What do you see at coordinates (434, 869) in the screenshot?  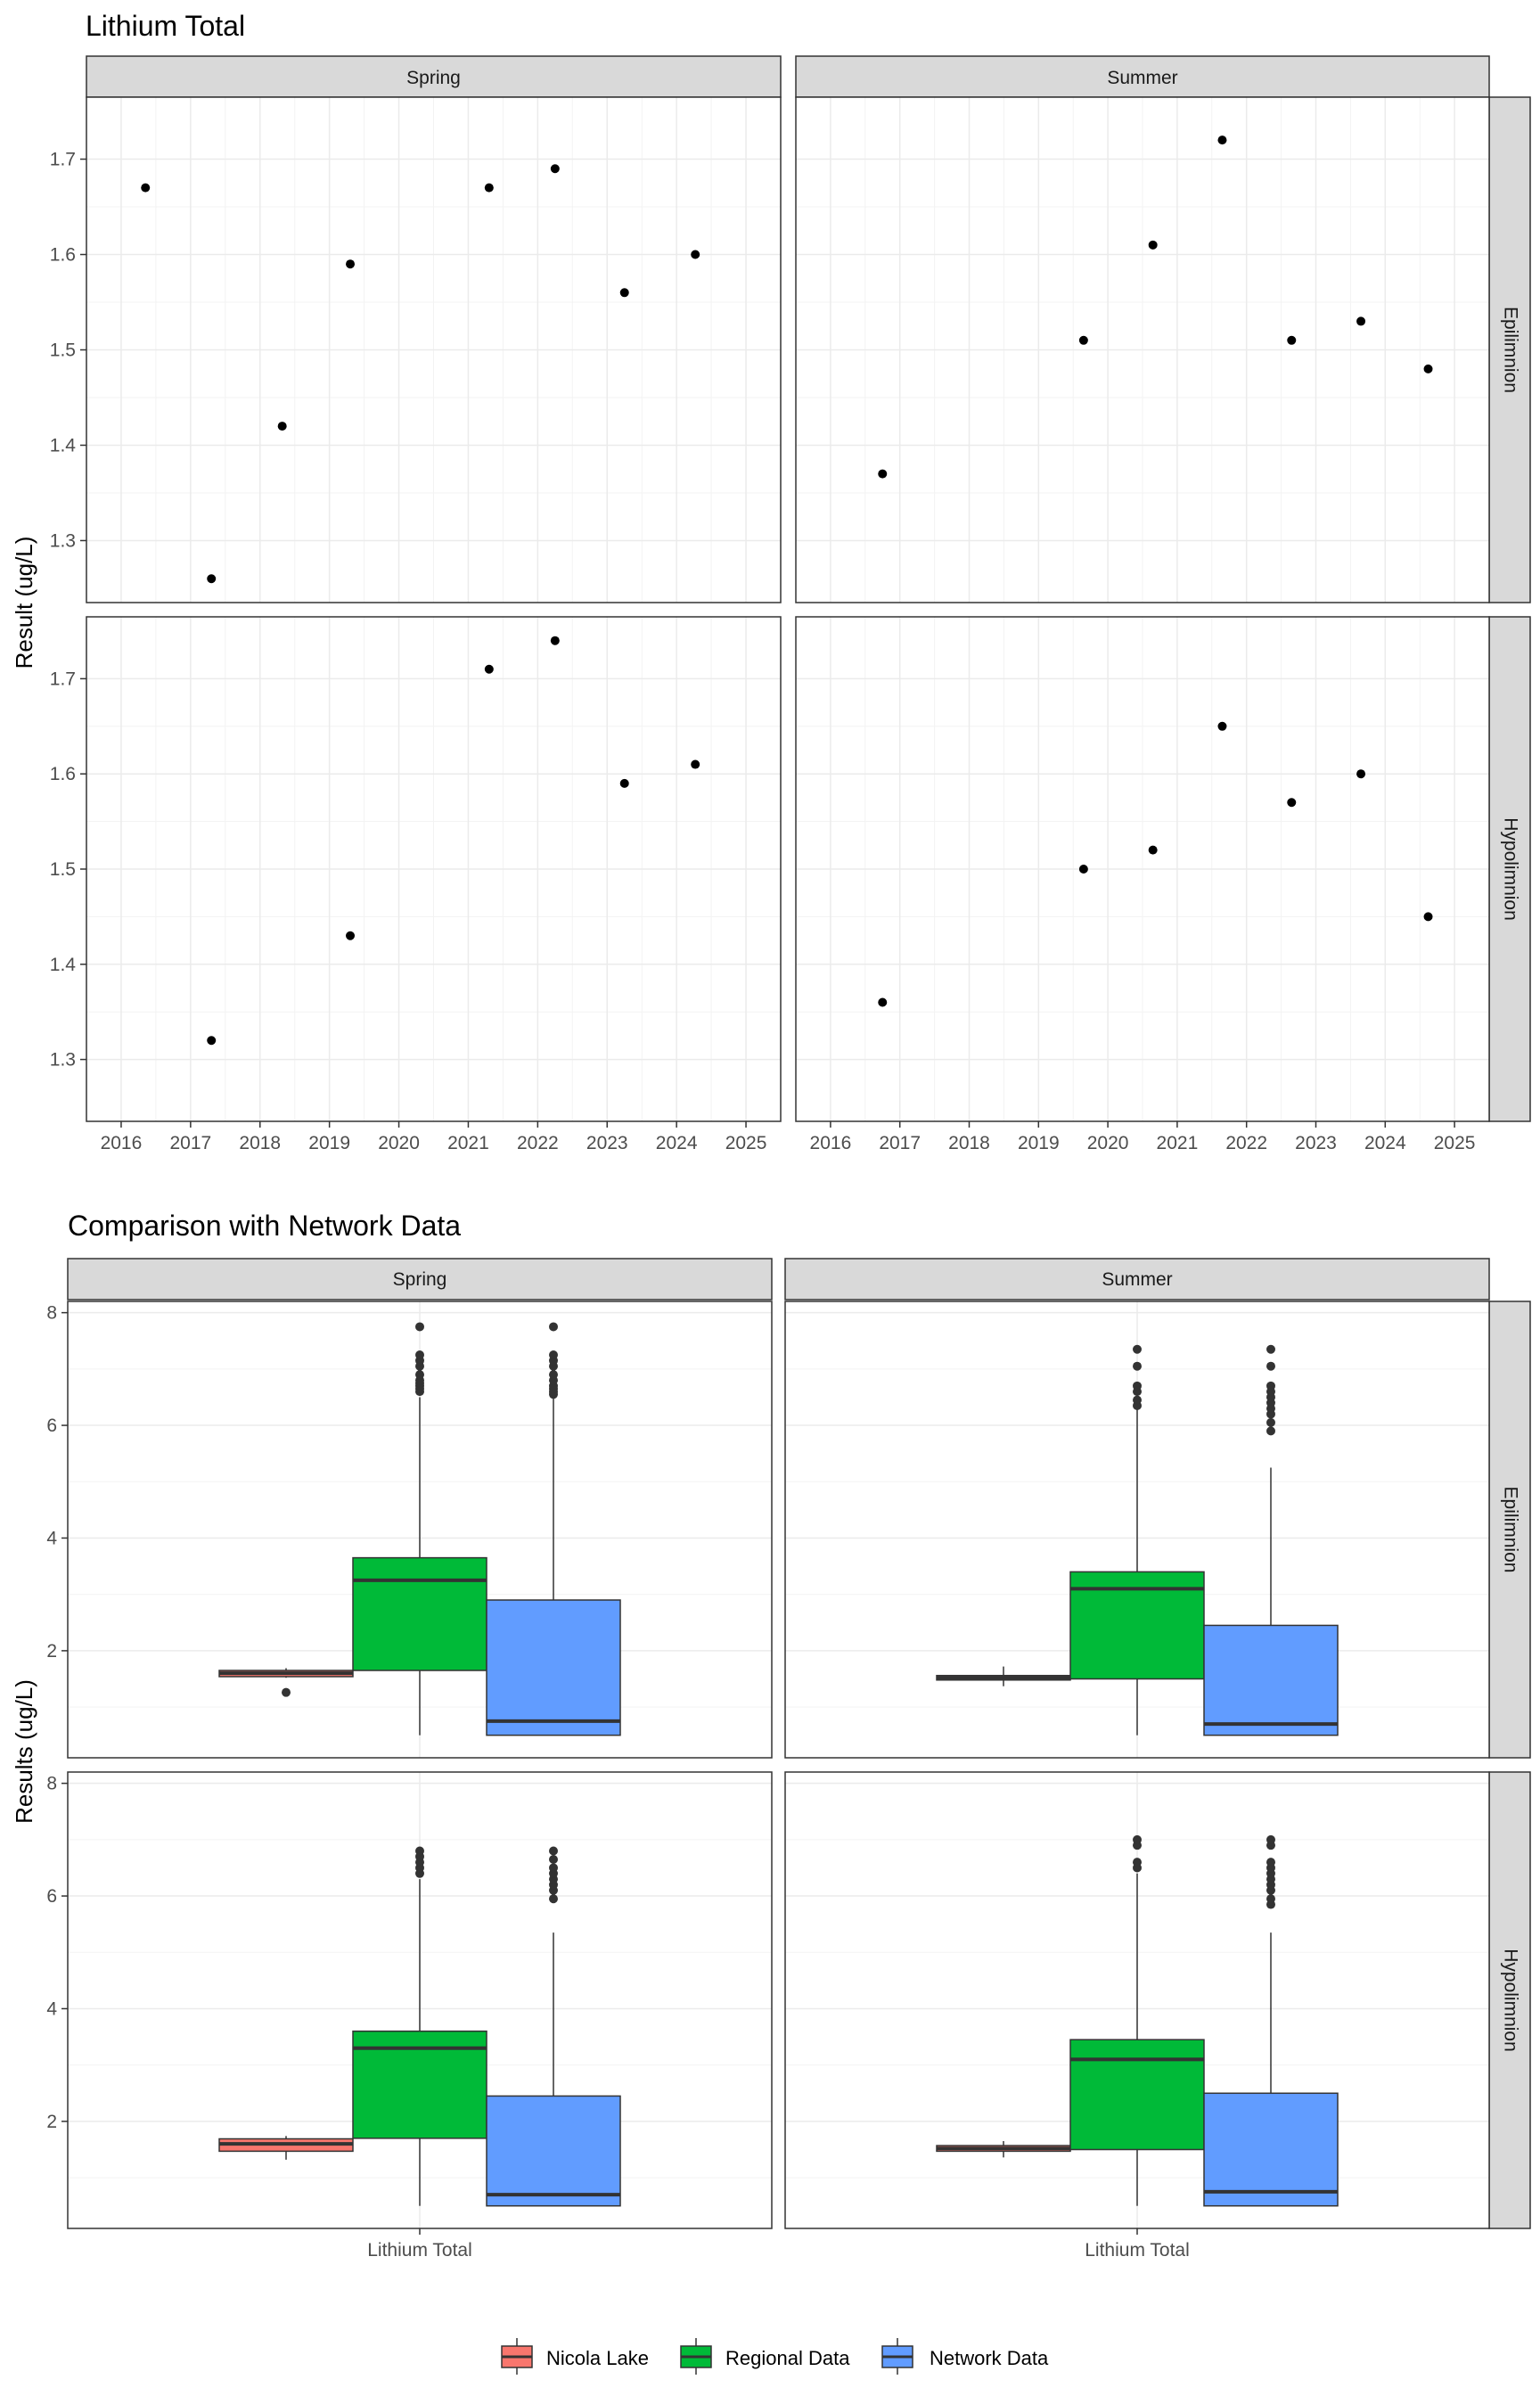 I see `scatter-panel-spring-hypolimnion` at bounding box center [434, 869].